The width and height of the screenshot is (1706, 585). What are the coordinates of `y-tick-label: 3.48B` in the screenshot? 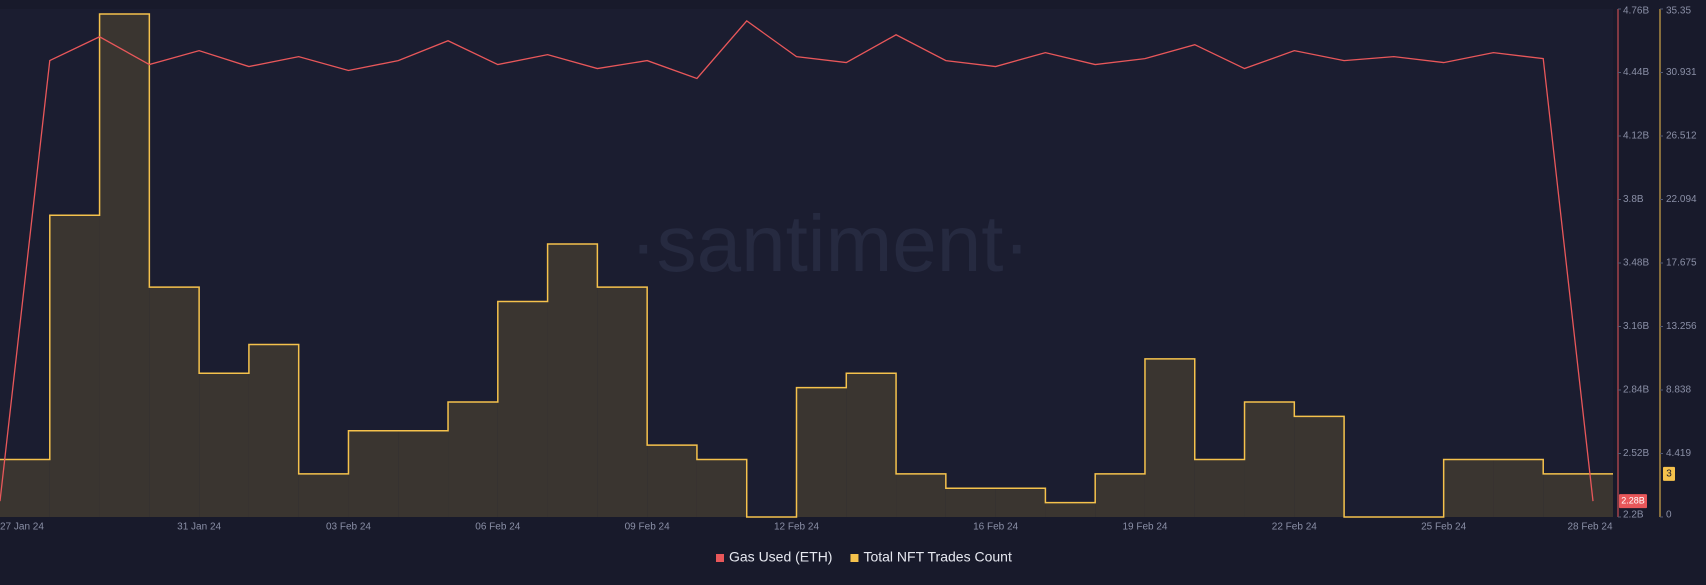 It's located at (1636, 263).